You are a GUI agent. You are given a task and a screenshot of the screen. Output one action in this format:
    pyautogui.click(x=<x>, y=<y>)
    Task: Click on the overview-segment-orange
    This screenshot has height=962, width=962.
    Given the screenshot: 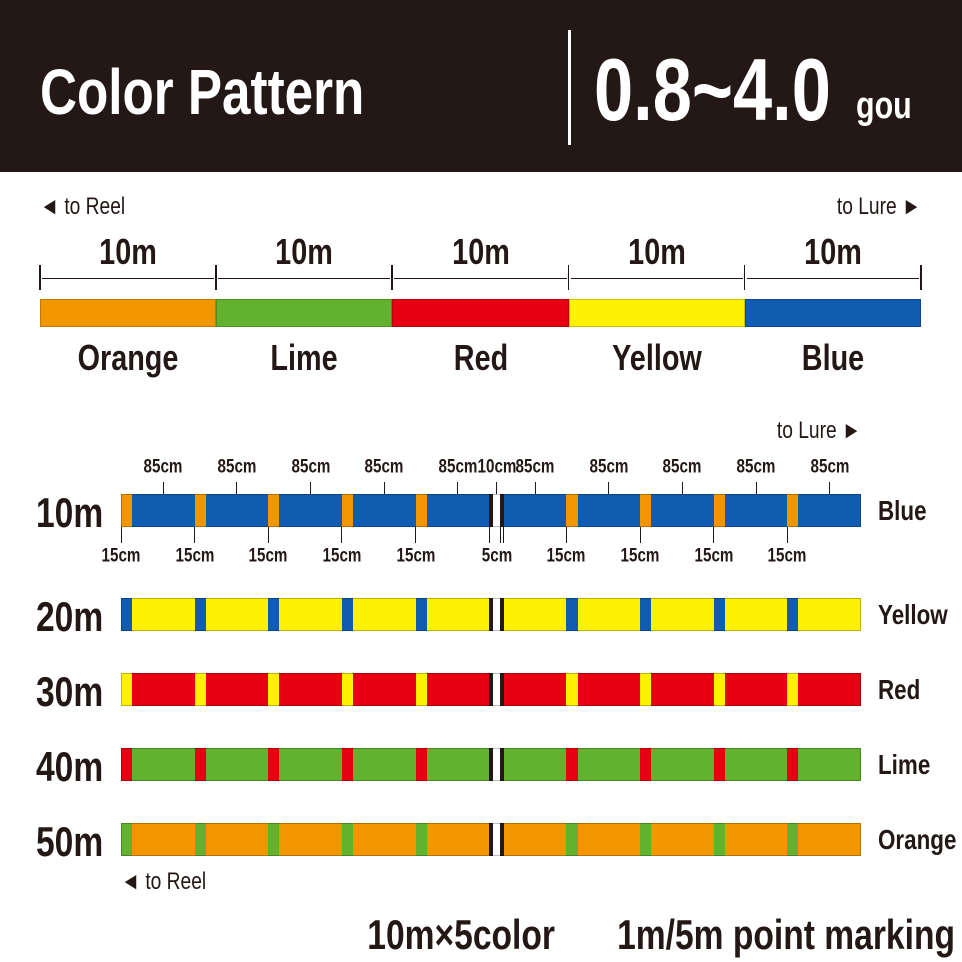 What is the action you would take?
    pyautogui.click(x=128, y=313)
    